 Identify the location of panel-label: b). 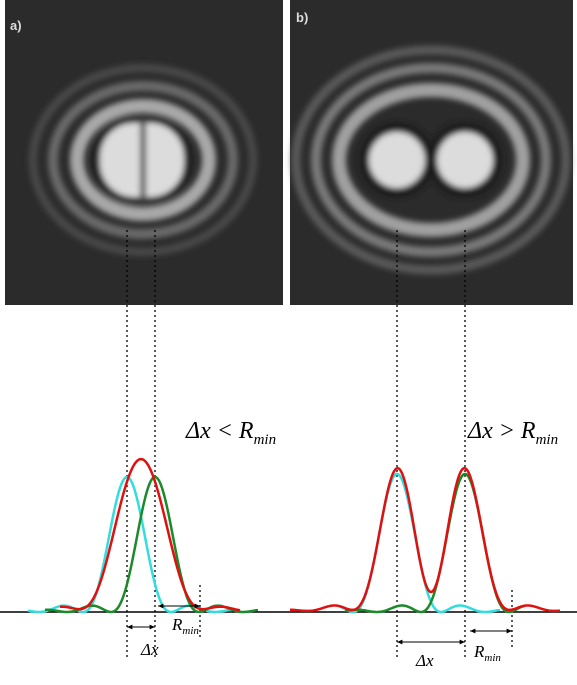
(302, 17).